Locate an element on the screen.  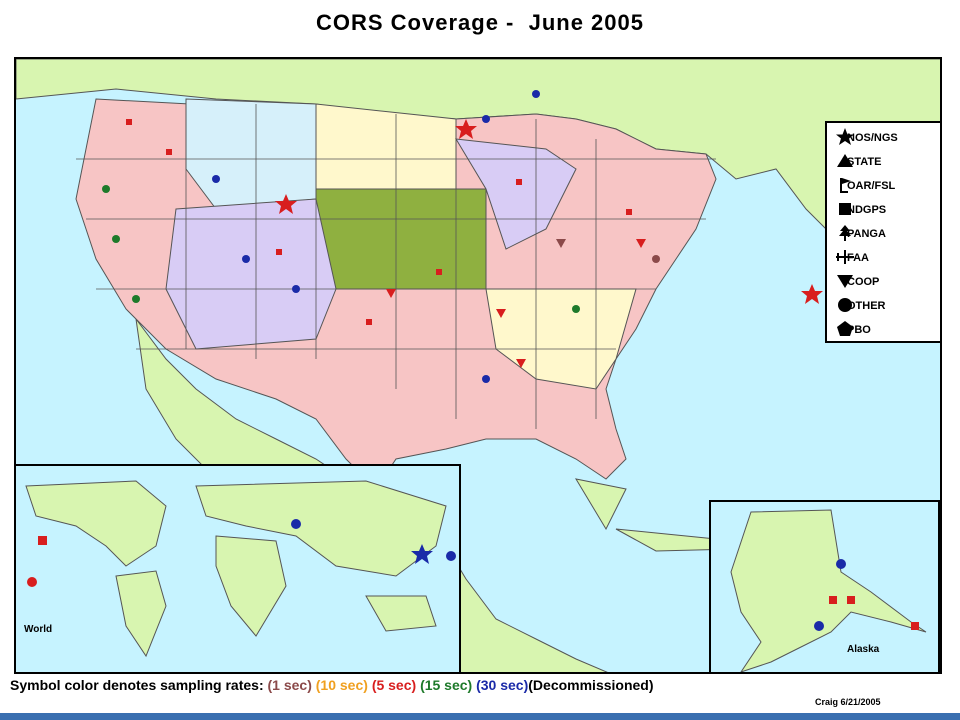
legend-item: OTHER is located at coordinates (860, 306).